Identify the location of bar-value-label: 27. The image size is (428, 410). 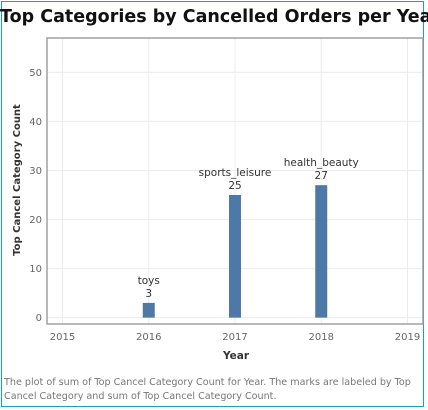
(321, 176).